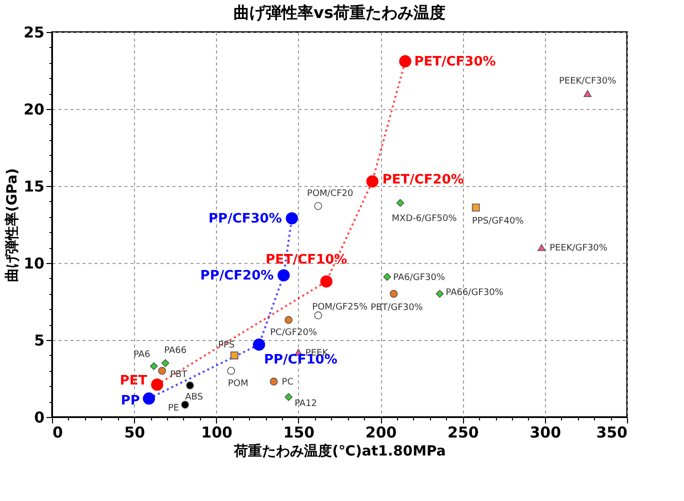 Image resolution: width=684 pixels, height=501 pixels. Describe the element at coordinates (307, 260) in the screenshot. I see `data-label: PET/CF10%` at that location.